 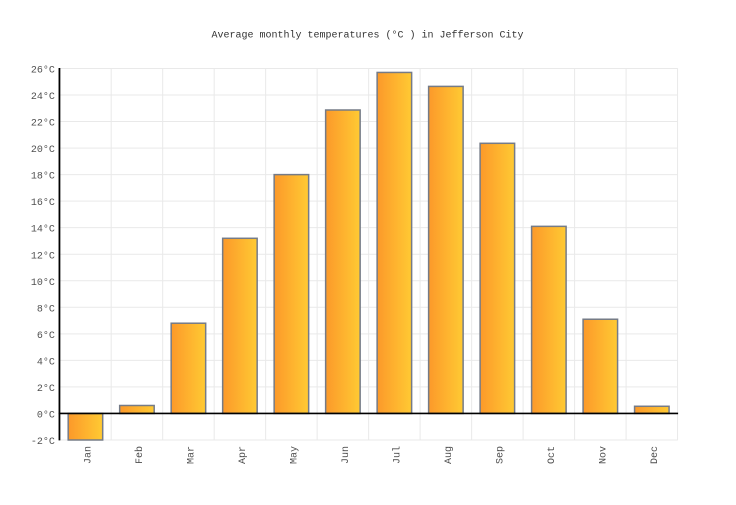 What do you see at coordinates (46, 336) in the screenshot?
I see `svg-text: 6°C` at bounding box center [46, 336].